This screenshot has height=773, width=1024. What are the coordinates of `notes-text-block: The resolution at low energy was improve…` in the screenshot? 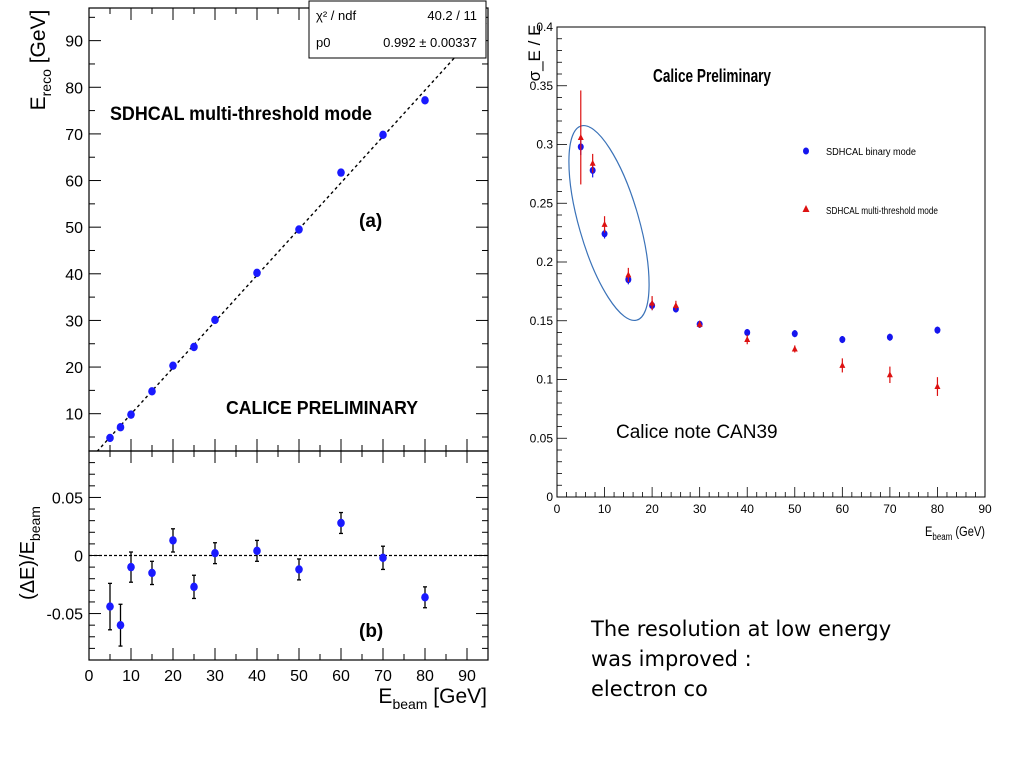 It's located at (741, 659).